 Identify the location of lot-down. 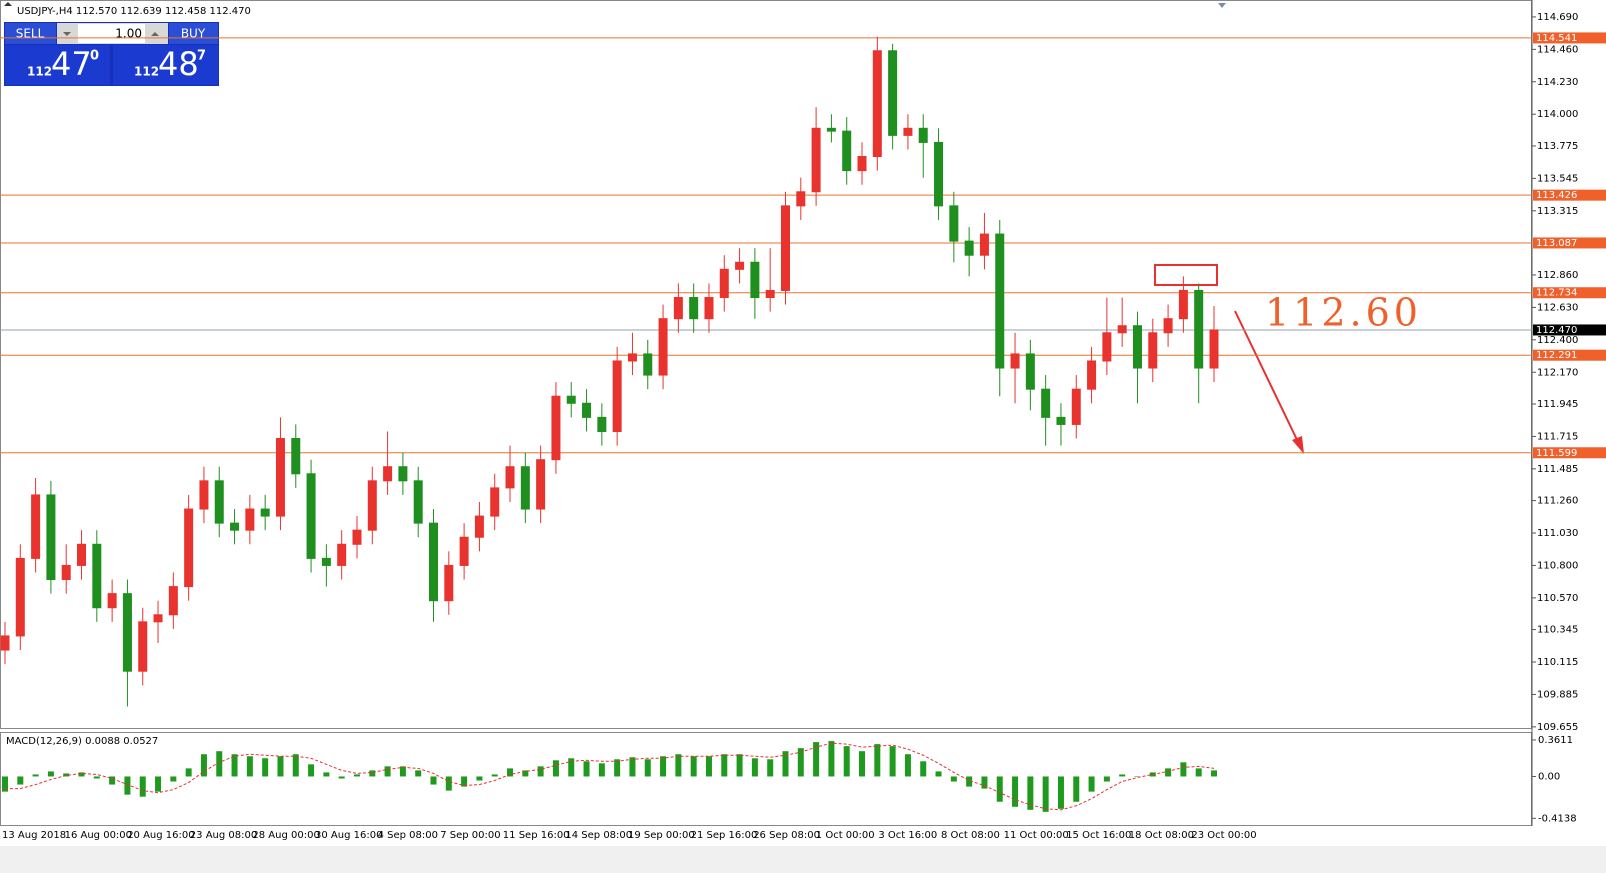
(67, 34).